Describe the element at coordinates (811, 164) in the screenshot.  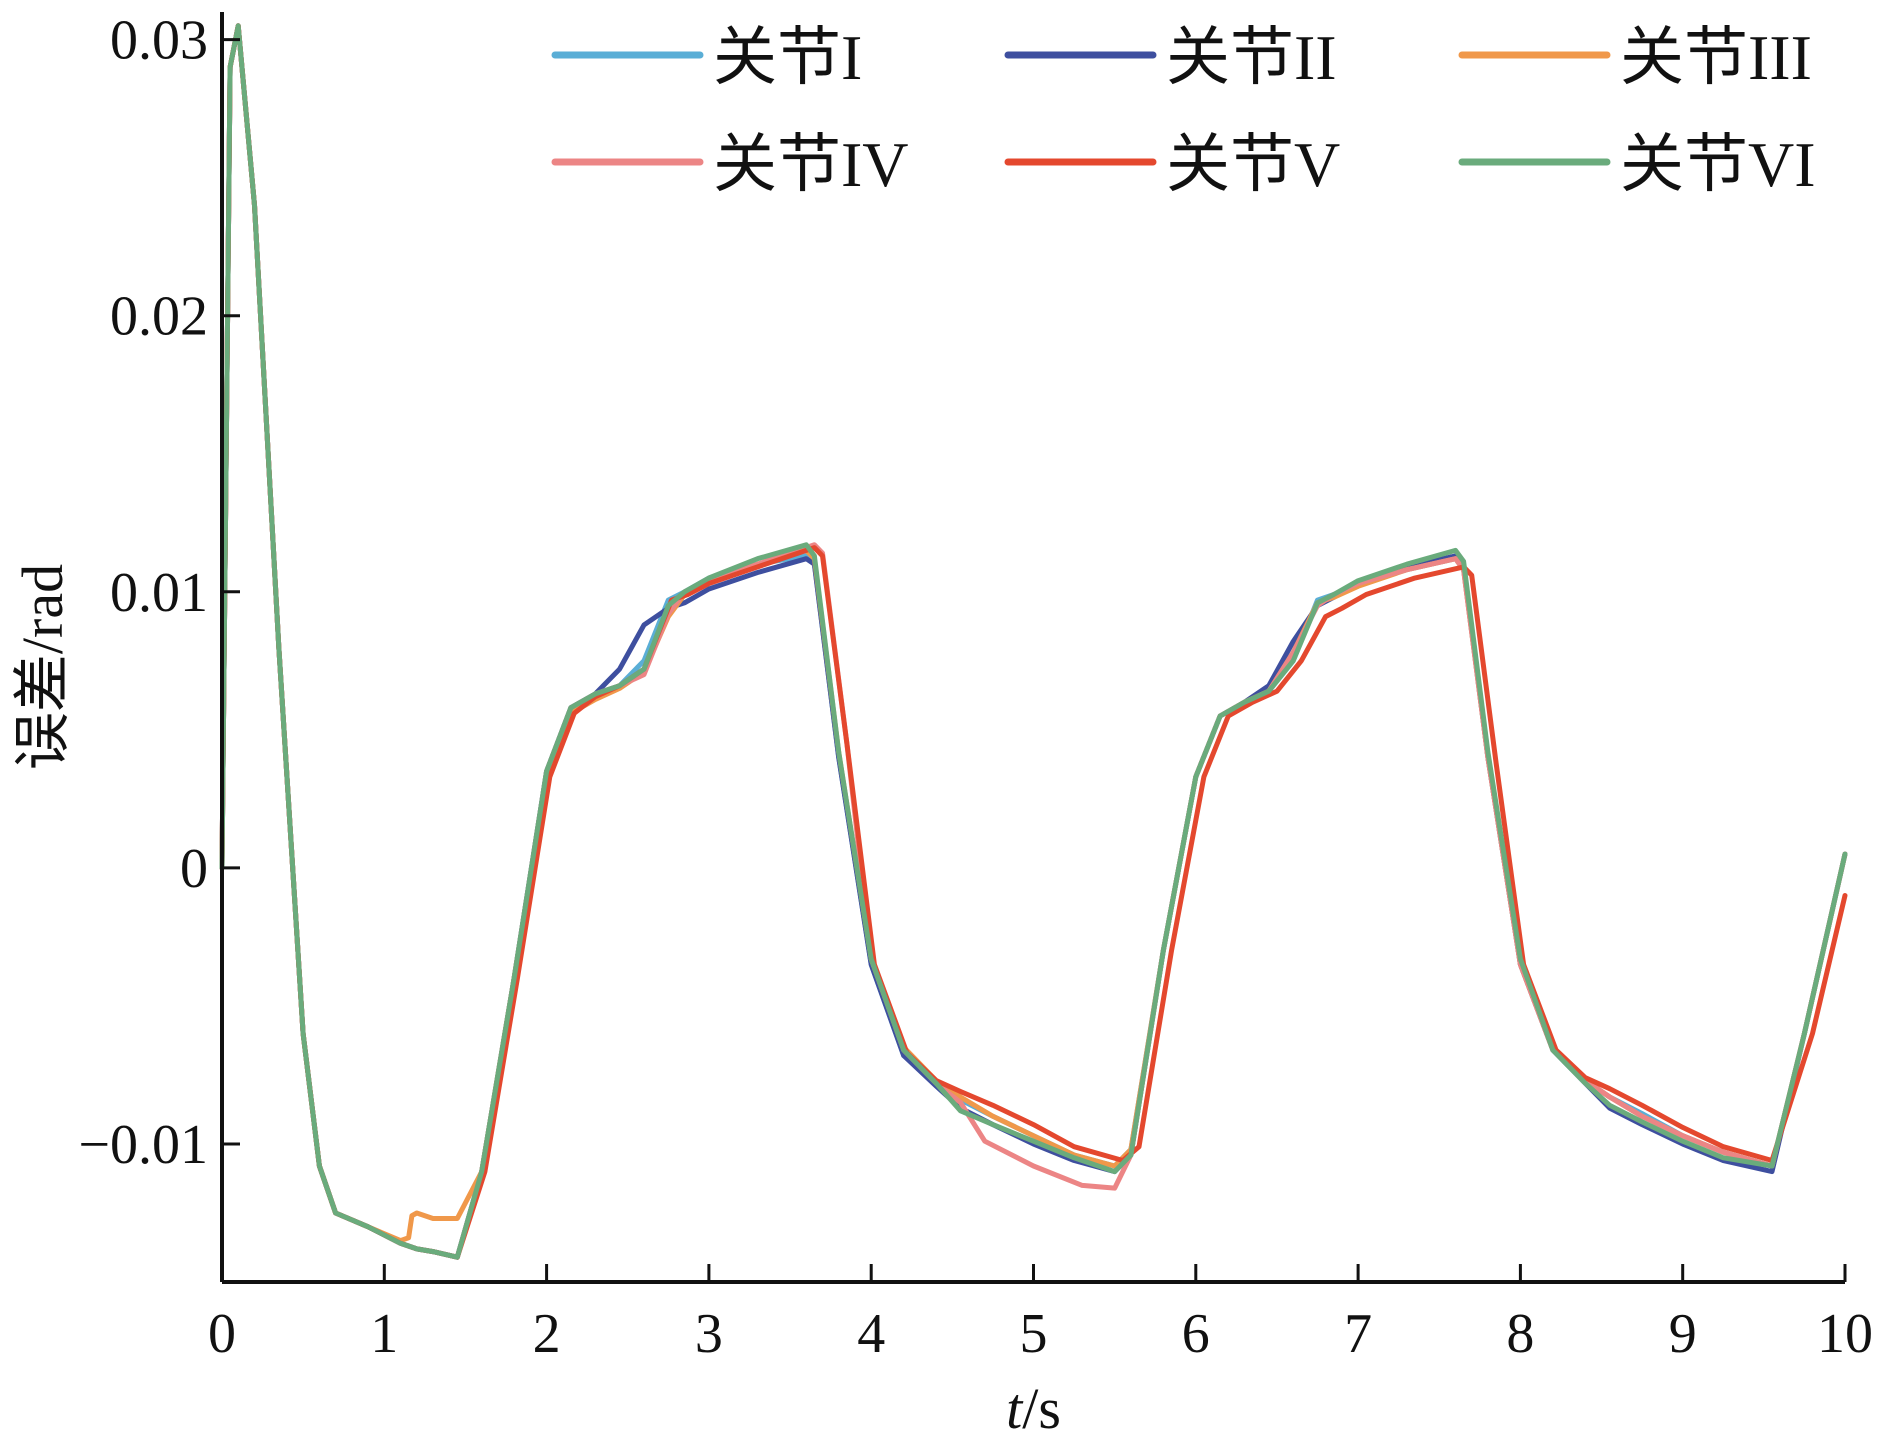
I see `legend-label: 关节IV` at that location.